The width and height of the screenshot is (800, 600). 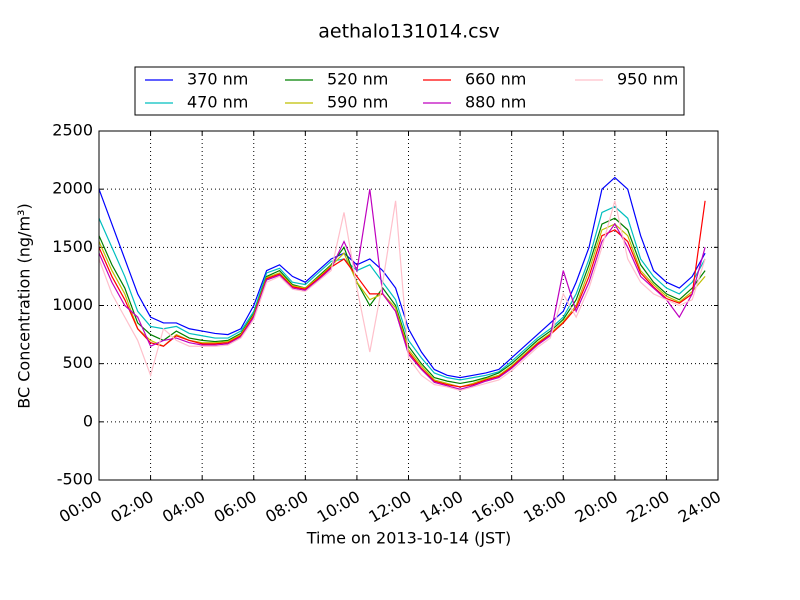 I want to click on legend-label: 950 nm, so click(x=647, y=79).